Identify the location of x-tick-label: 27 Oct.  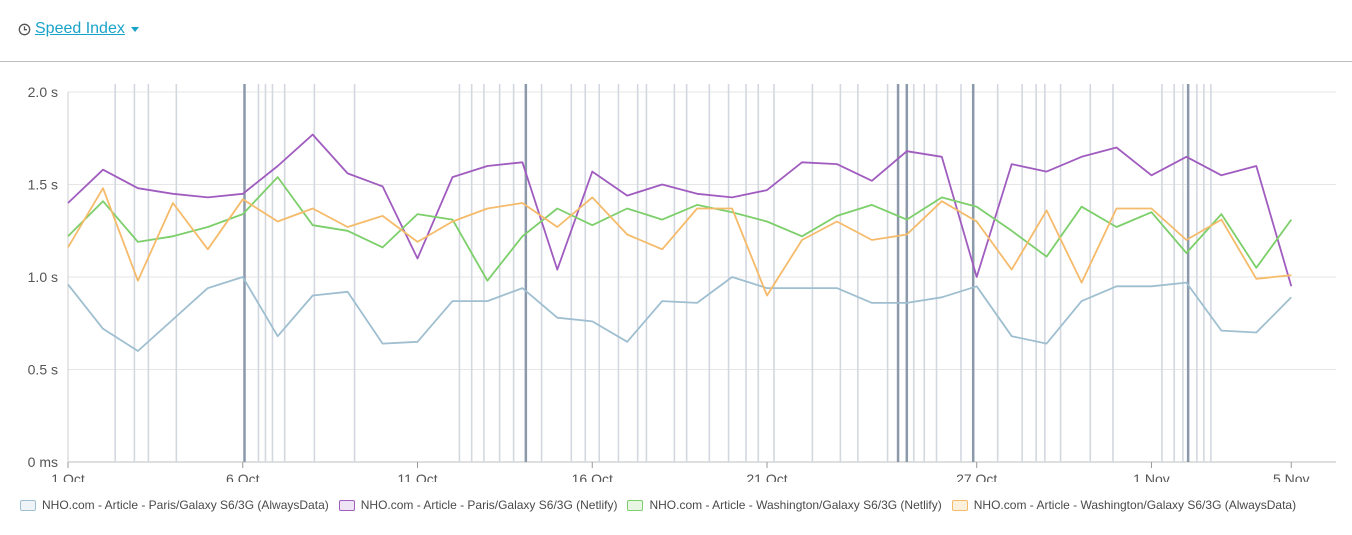
(976, 476).